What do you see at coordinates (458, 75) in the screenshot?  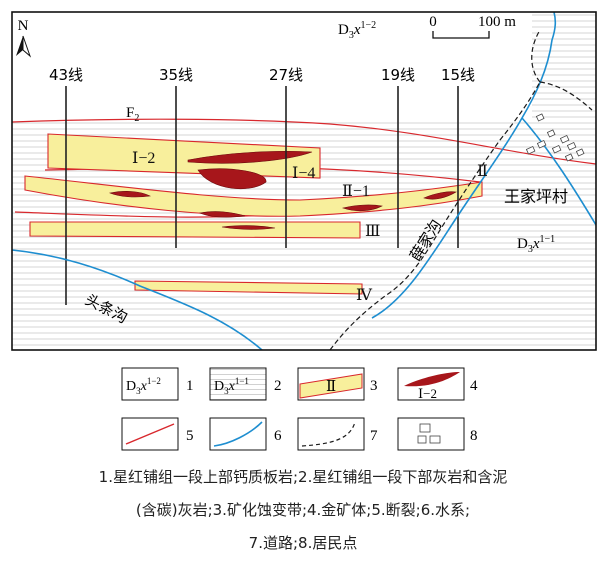 I see `line-label-15: 15线` at bounding box center [458, 75].